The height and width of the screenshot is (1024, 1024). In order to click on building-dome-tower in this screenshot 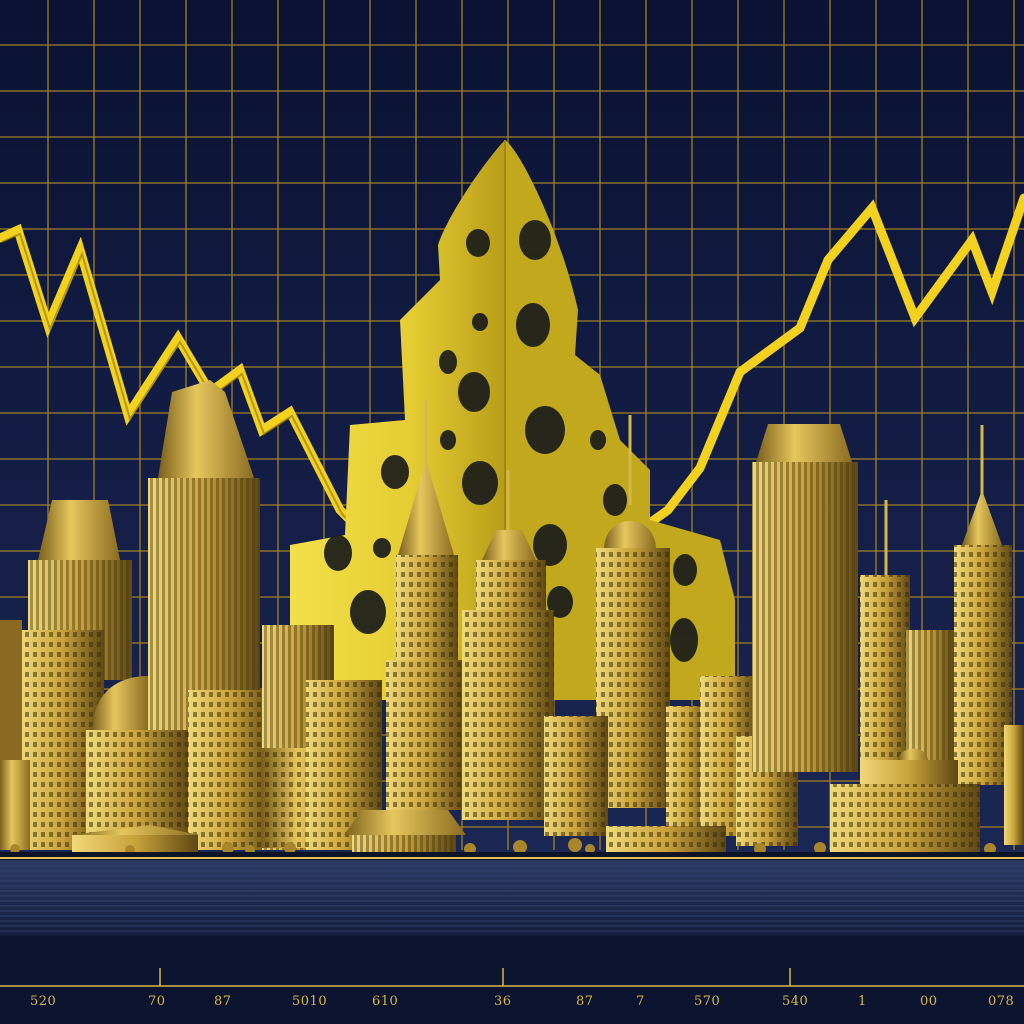, I will do `click(633, 611)`.